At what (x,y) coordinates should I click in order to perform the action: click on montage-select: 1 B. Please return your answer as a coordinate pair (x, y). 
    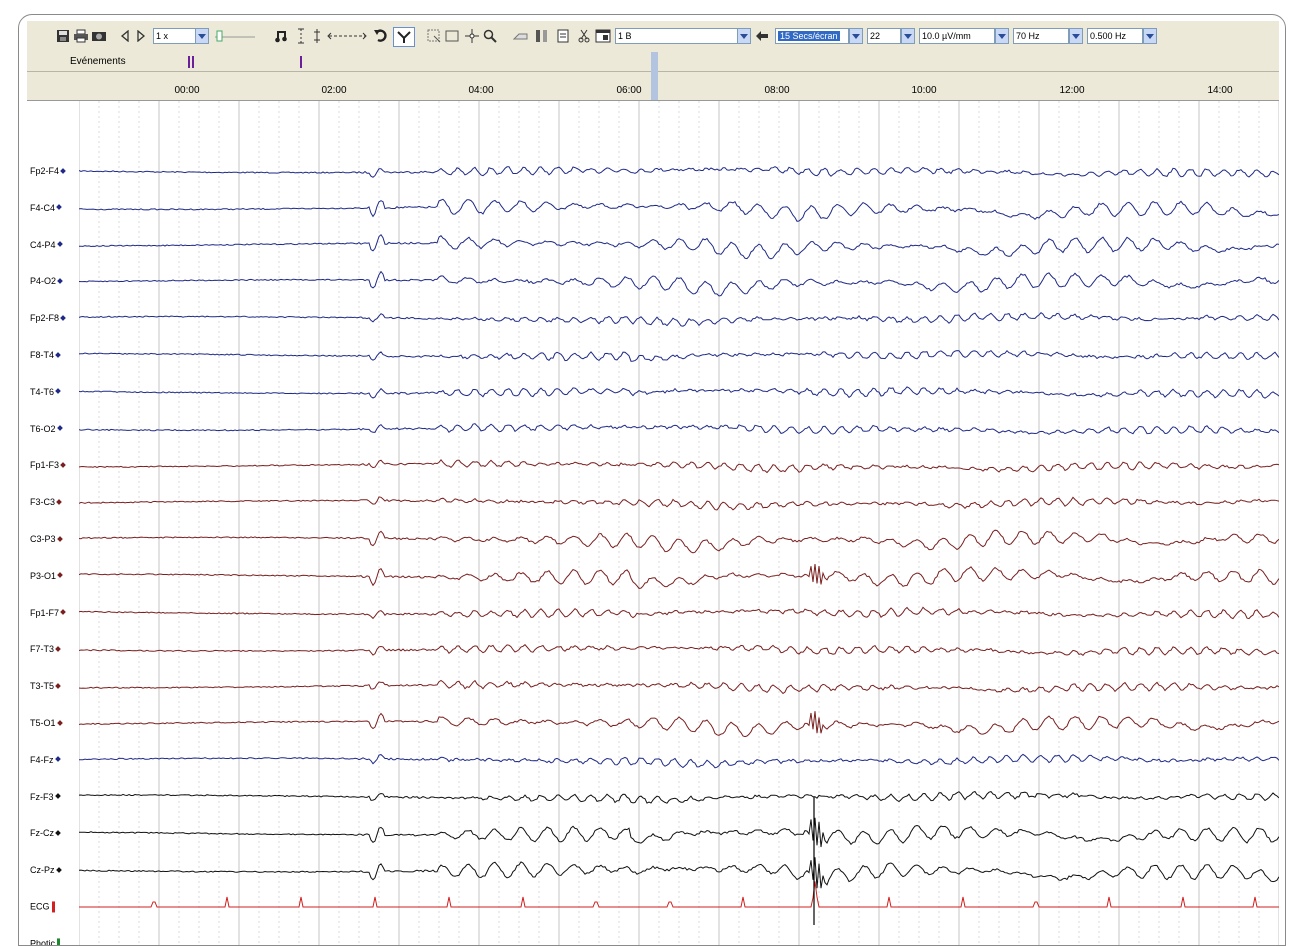
    Looking at the image, I should click on (677, 36).